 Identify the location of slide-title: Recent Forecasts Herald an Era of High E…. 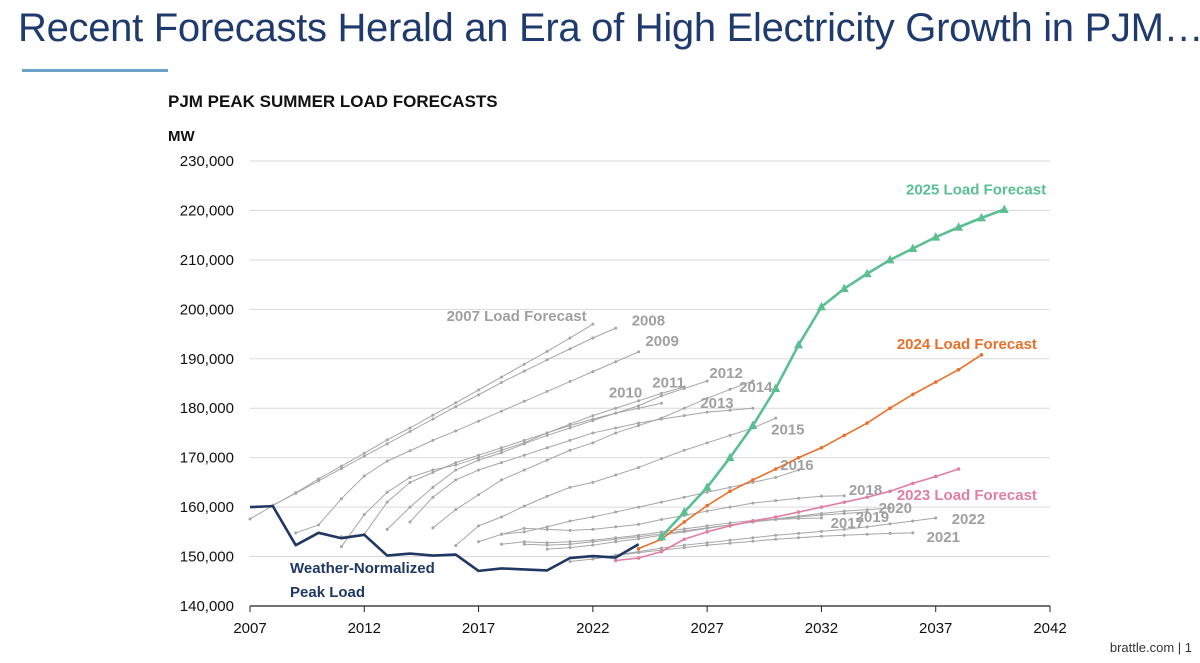
(609, 28).